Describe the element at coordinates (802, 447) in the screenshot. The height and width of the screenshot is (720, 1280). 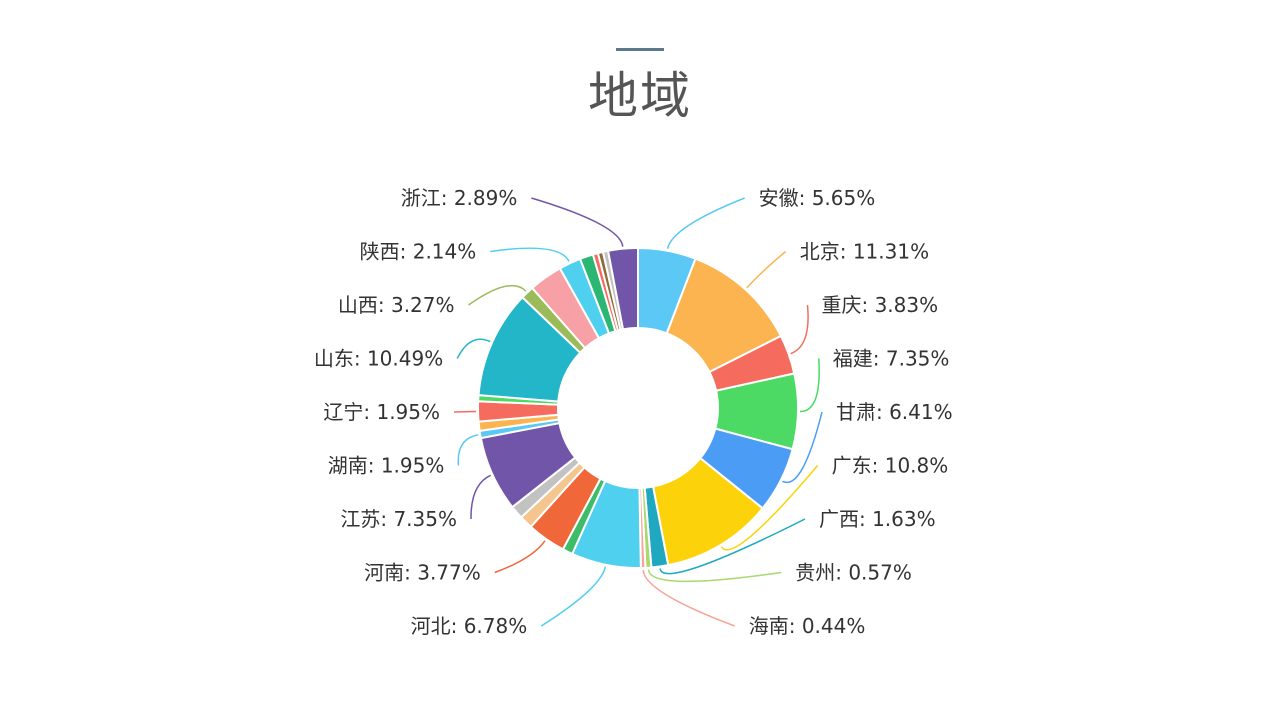
I see `leader-line-甘肃` at that location.